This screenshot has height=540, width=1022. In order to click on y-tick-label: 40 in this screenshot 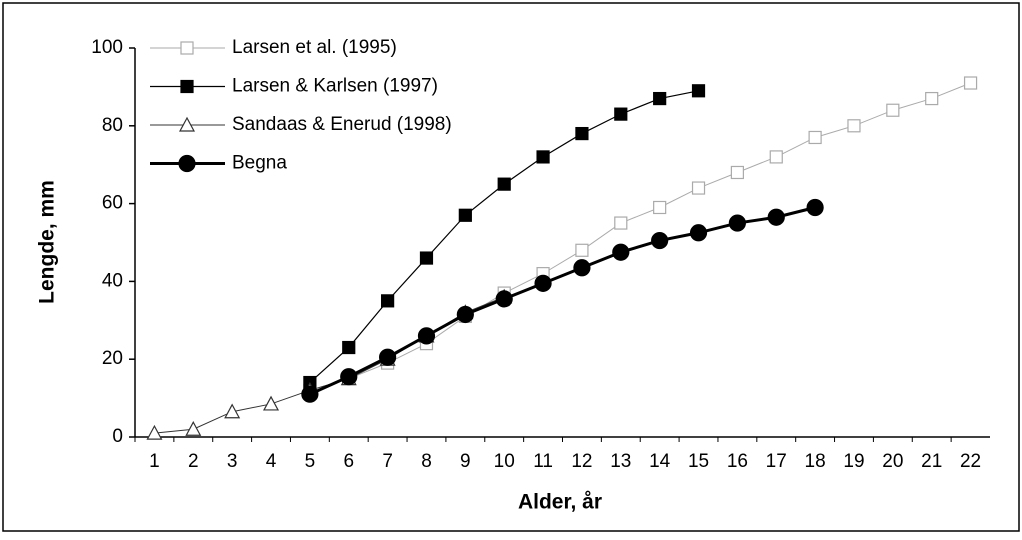, I will do `click(112, 280)`.